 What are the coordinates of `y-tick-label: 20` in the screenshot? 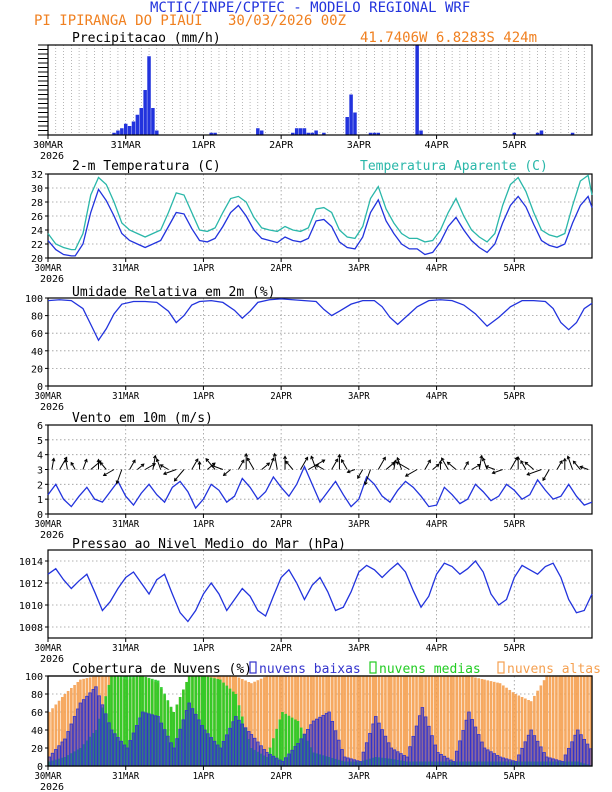 It's located at (37, 369).